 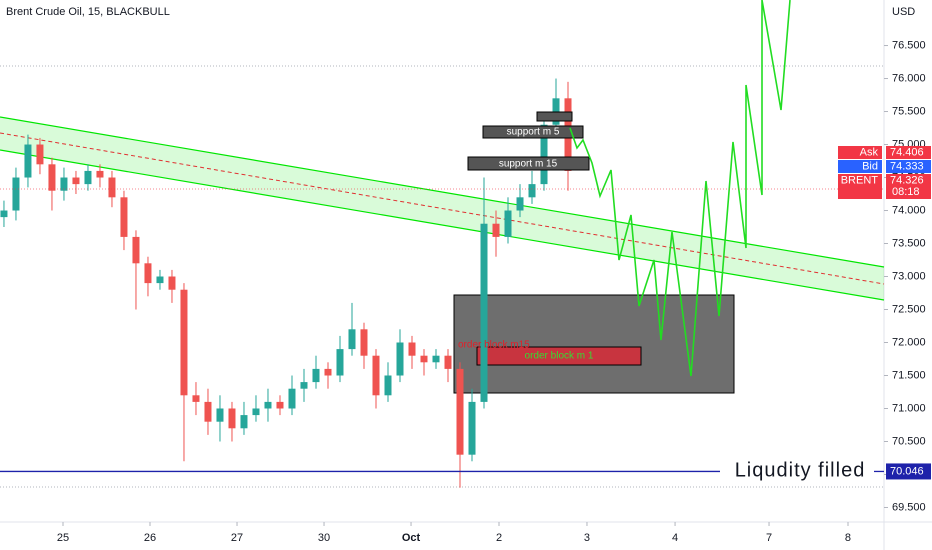 What do you see at coordinates (907, 180) in the screenshot?
I see `price-tag-label: 74.326` at bounding box center [907, 180].